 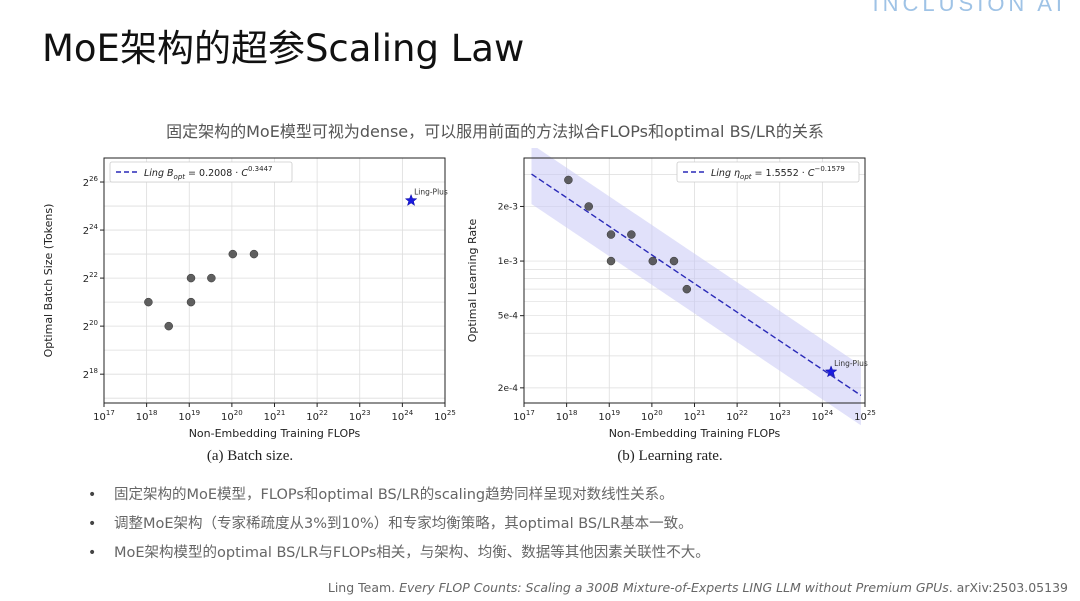 What do you see at coordinates (90, 326) in the screenshot?
I see `y-tick-label: 220` at bounding box center [90, 326].